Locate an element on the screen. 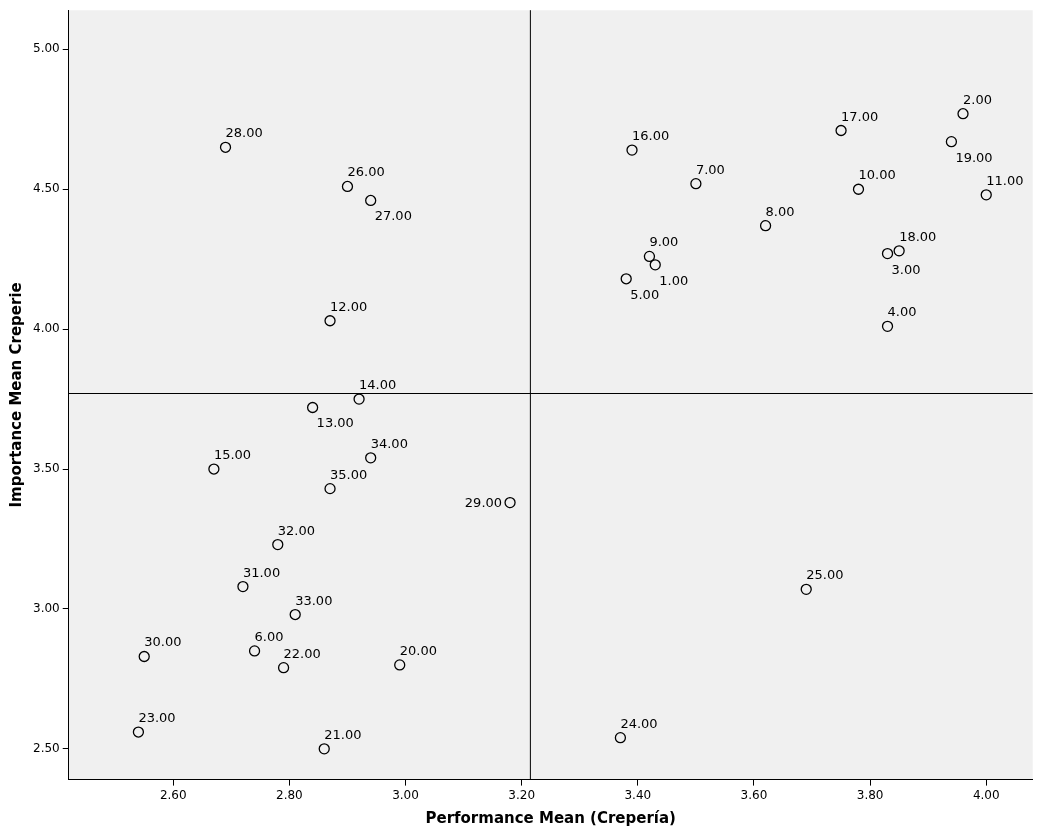 Image resolution: width=1039 pixels, height=836 pixels. annotation: 1.00 is located at coordinates (674, 280).